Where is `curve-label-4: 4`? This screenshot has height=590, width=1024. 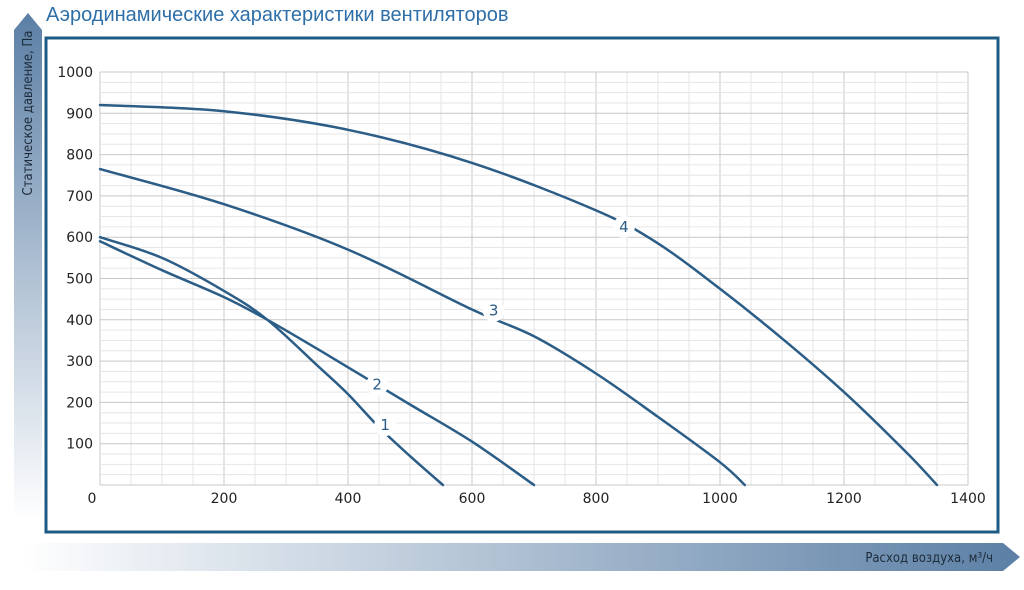 curve-label-4: 4 is located at coordinates (624, 227).